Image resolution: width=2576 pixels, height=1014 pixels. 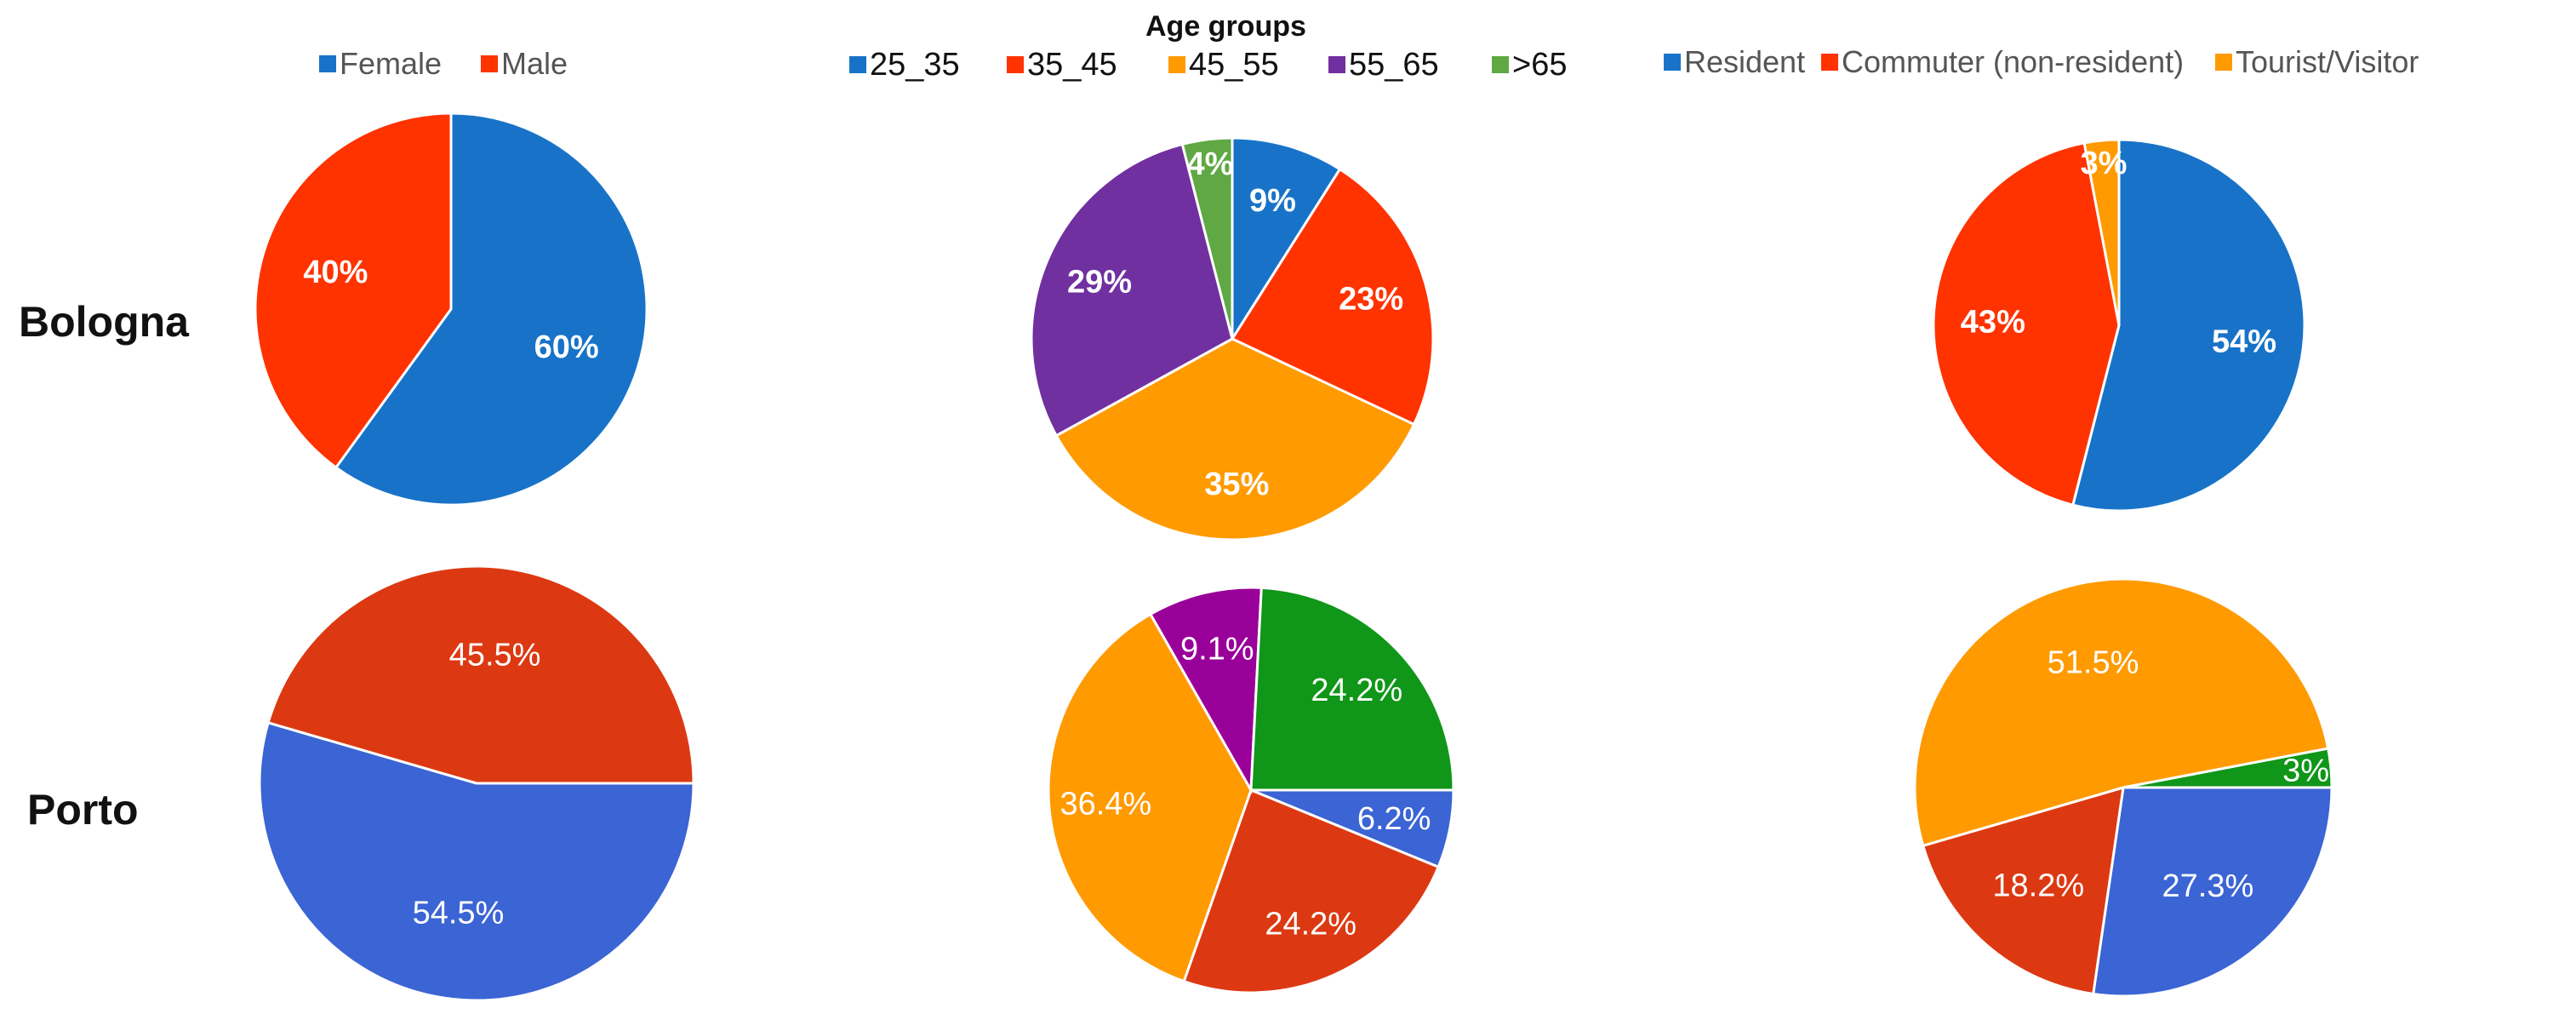 I want to click on legend-label-male: Male, so click(x=534, y=63).